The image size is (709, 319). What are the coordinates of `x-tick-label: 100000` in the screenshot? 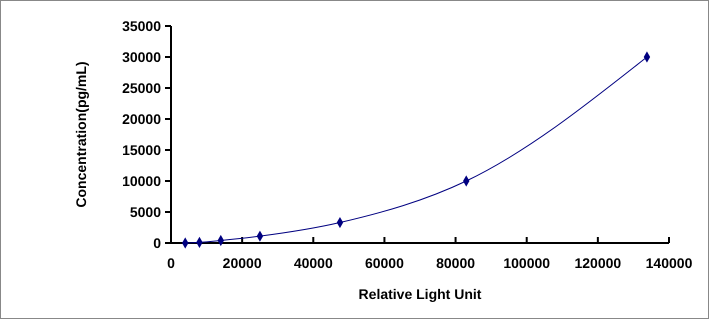 It's located at (526, 263).